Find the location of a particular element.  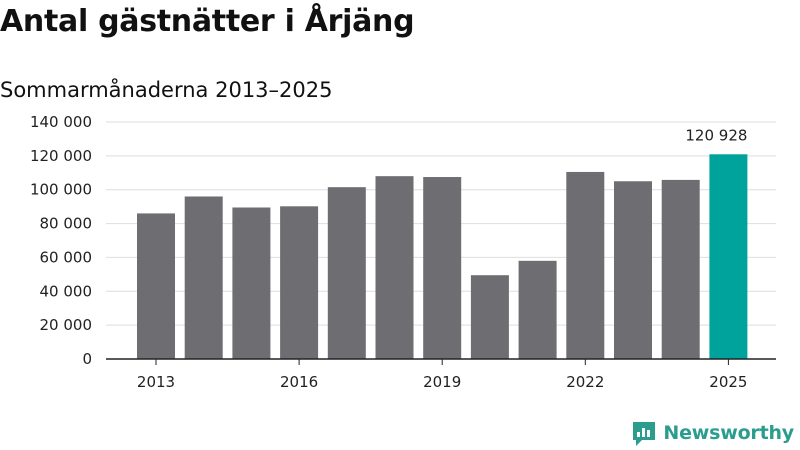

bar-2018 is located at coordinates (394, 267).